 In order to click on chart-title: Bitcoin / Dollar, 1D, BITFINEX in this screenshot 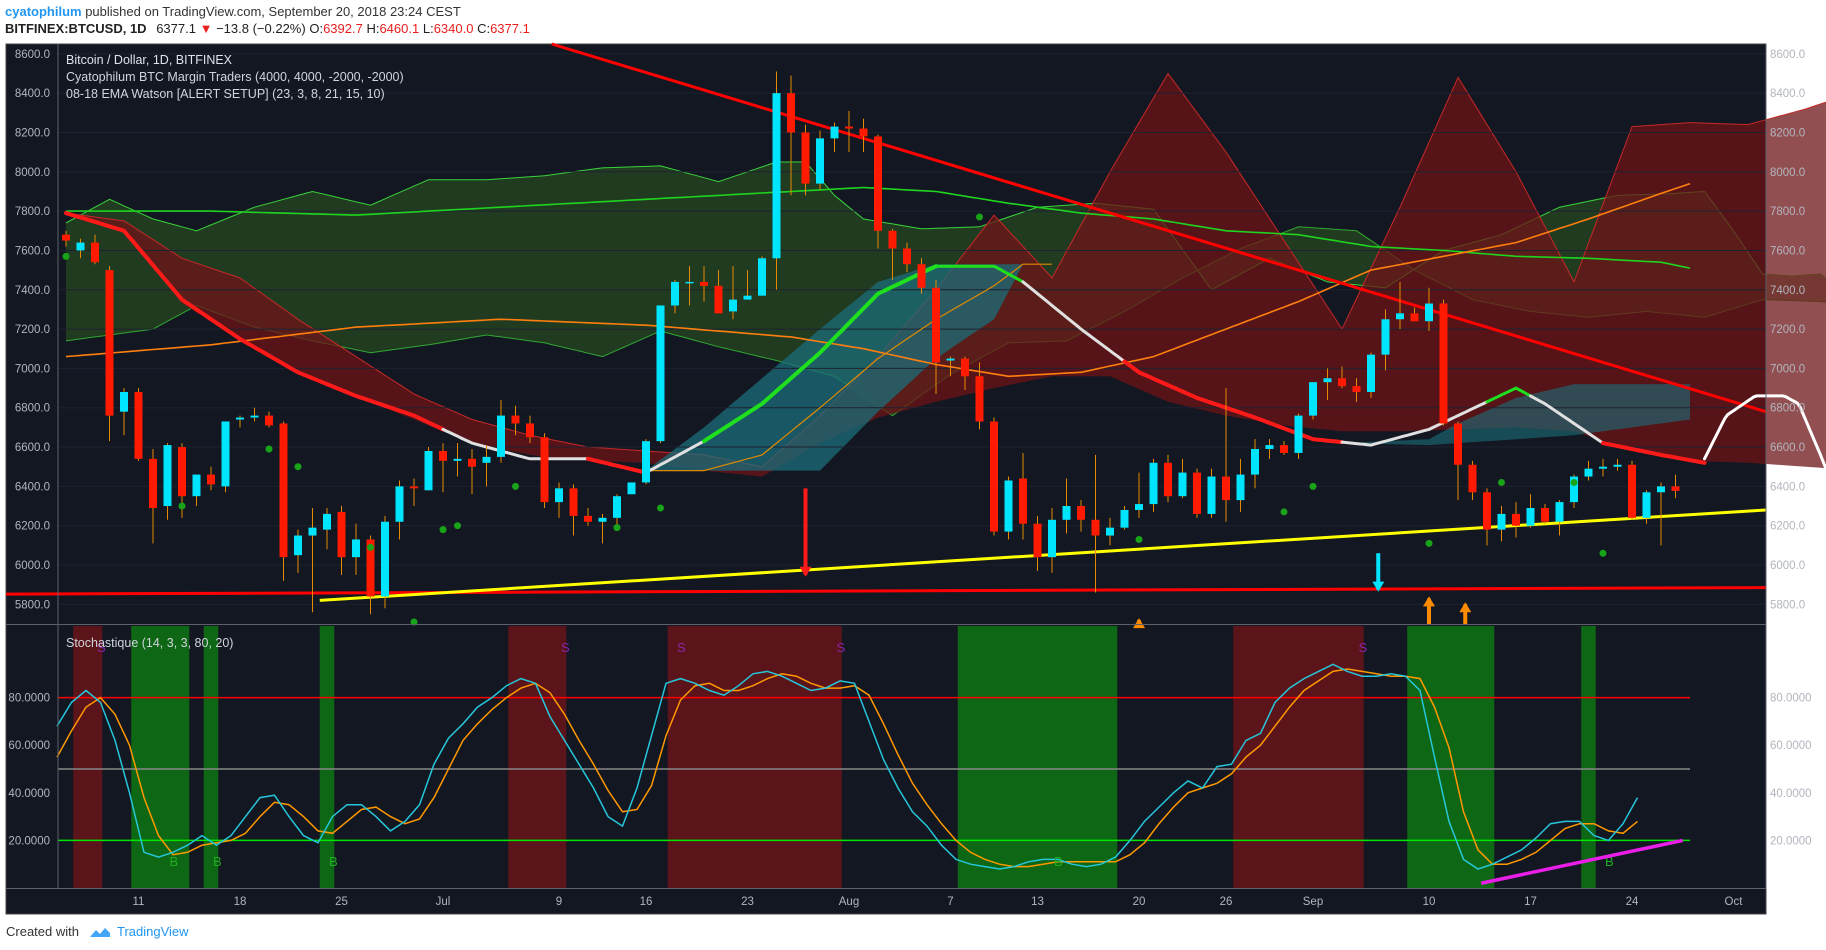, I will do `click(149, 60)`.